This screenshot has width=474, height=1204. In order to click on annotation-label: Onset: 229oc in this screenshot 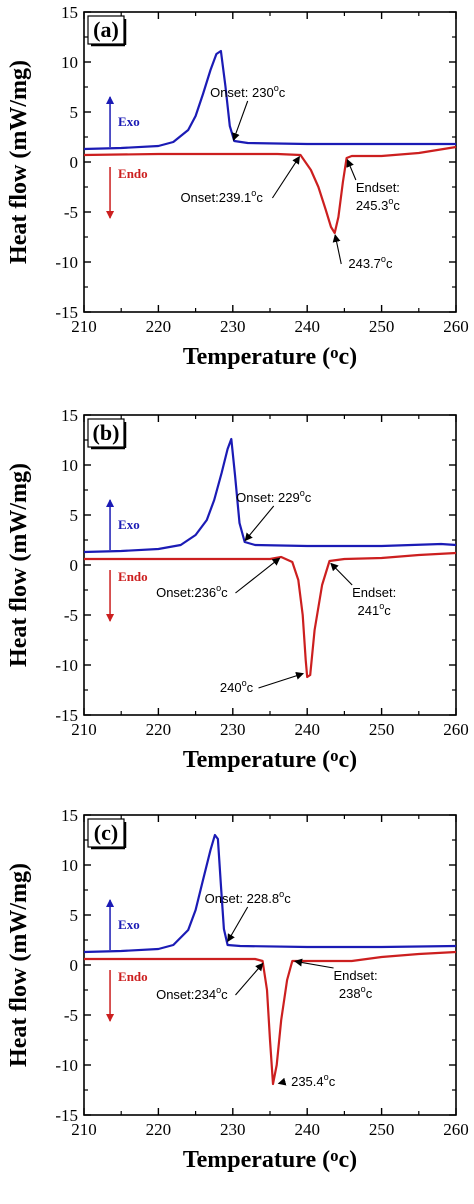, I will do `click(274, 496)`.